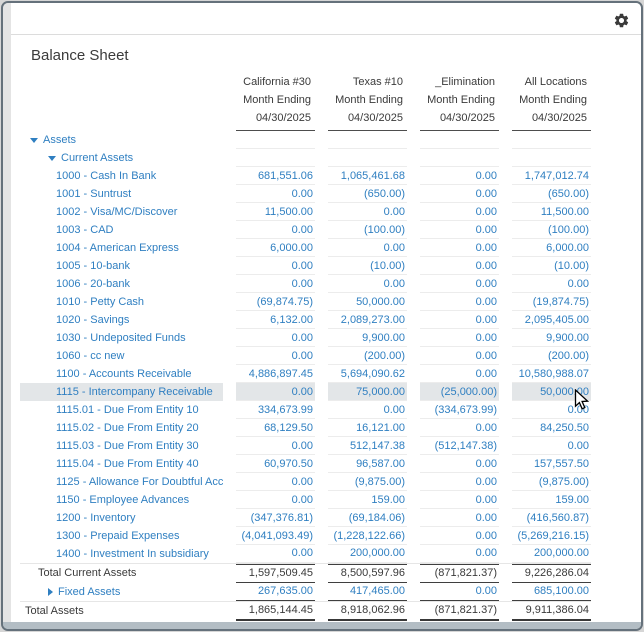  What do you see at coordinates (551, 536) in the screenshot?
I see `amount-cell: (5,269,216.15)` at bounding box center [551, 536].